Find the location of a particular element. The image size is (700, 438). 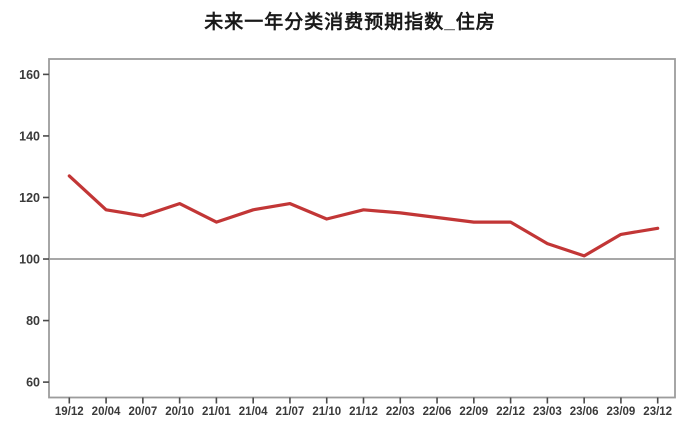

x-axis-tick-label: 23/12 is located at coordinates (657, 412).